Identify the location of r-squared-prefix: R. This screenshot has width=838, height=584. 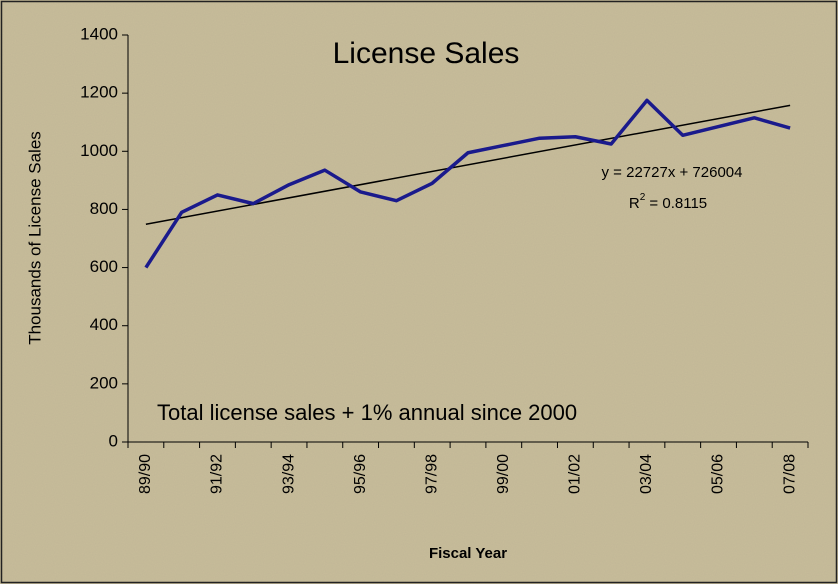
(634, 203).